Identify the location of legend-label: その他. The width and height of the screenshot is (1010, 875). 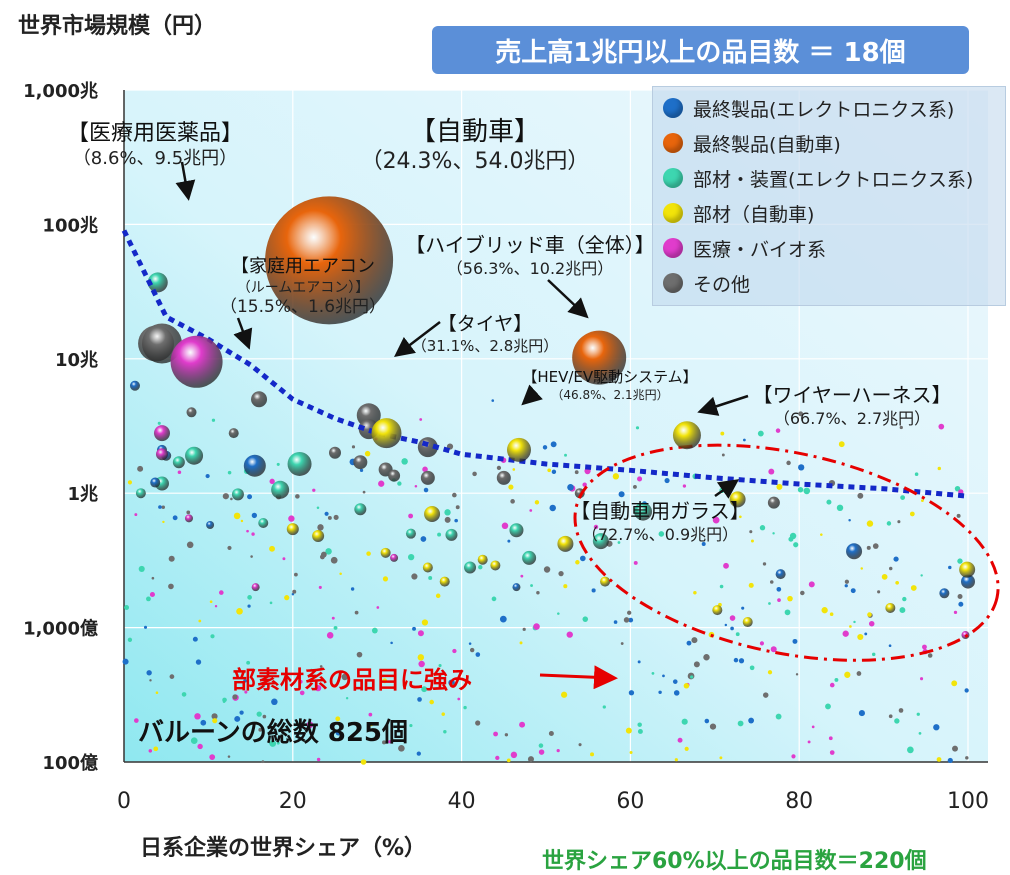
(722, 284).